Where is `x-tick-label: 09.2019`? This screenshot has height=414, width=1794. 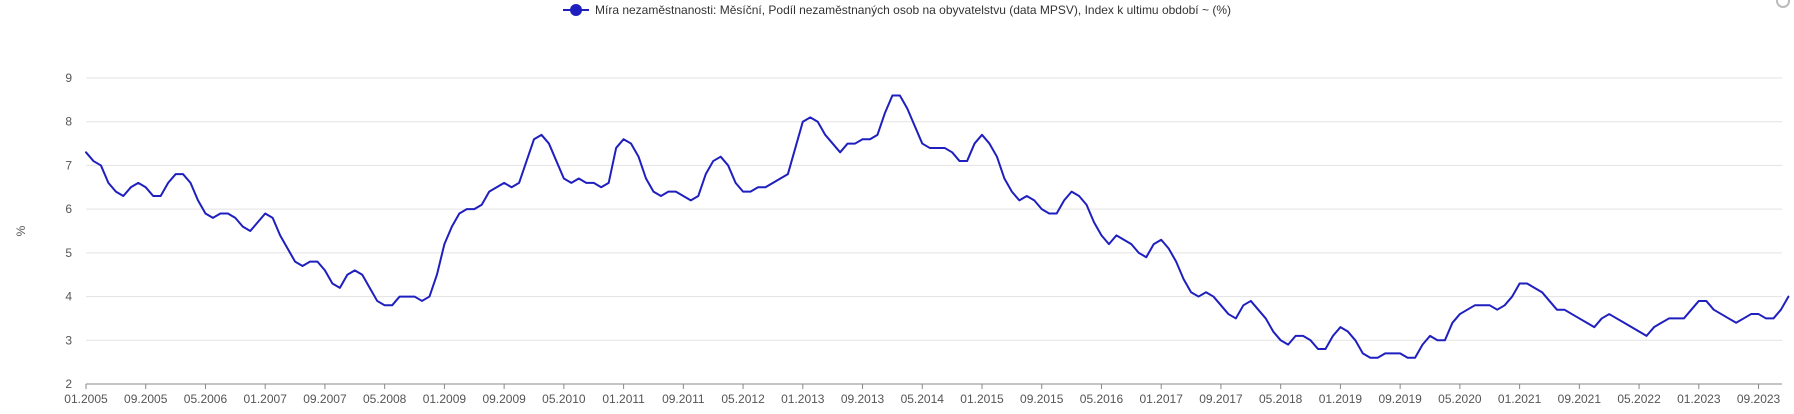
x-tick-label: 09.2019 is located at coordinates (1400, 399).